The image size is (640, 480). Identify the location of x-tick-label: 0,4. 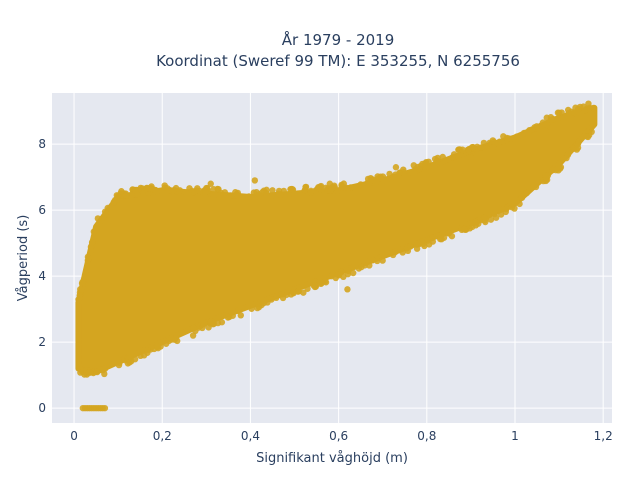
(250, 436).